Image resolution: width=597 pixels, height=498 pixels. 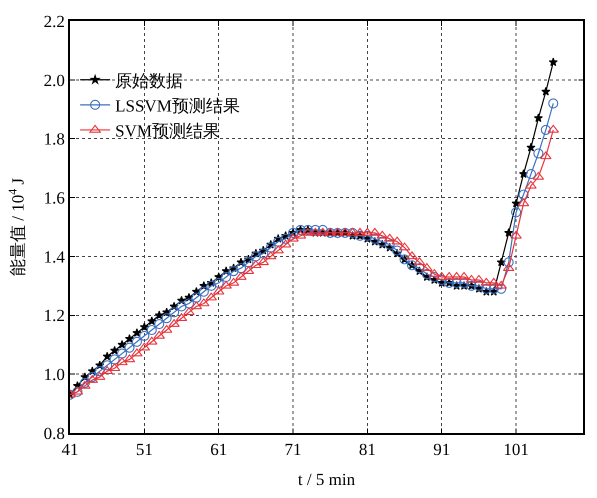 I want to click on x-axis-title: t / 5 min, so click(x=327, y=480).